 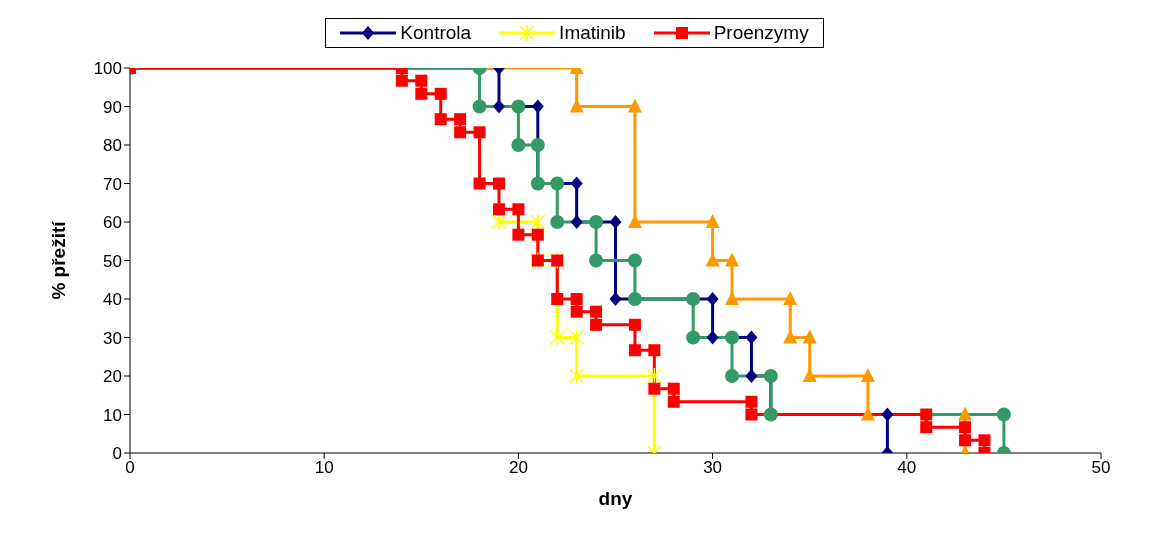 I want to click on y-tick-label: 80, so click(x=112, y=146).